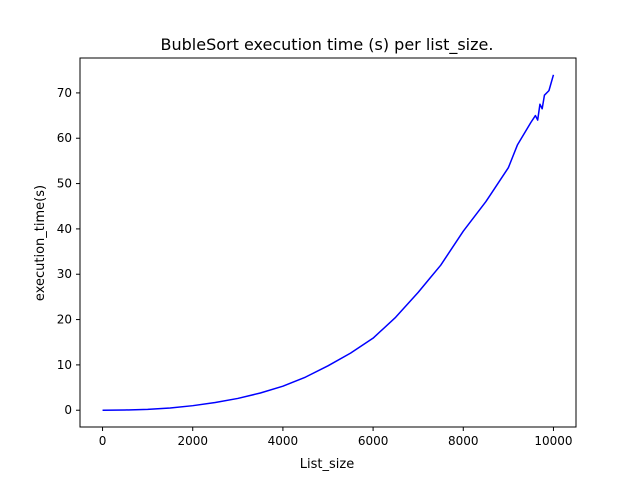 The height and width of the screenshot is (480, 640). I want to click on x-axis-label: List_size, so click(327, 464).